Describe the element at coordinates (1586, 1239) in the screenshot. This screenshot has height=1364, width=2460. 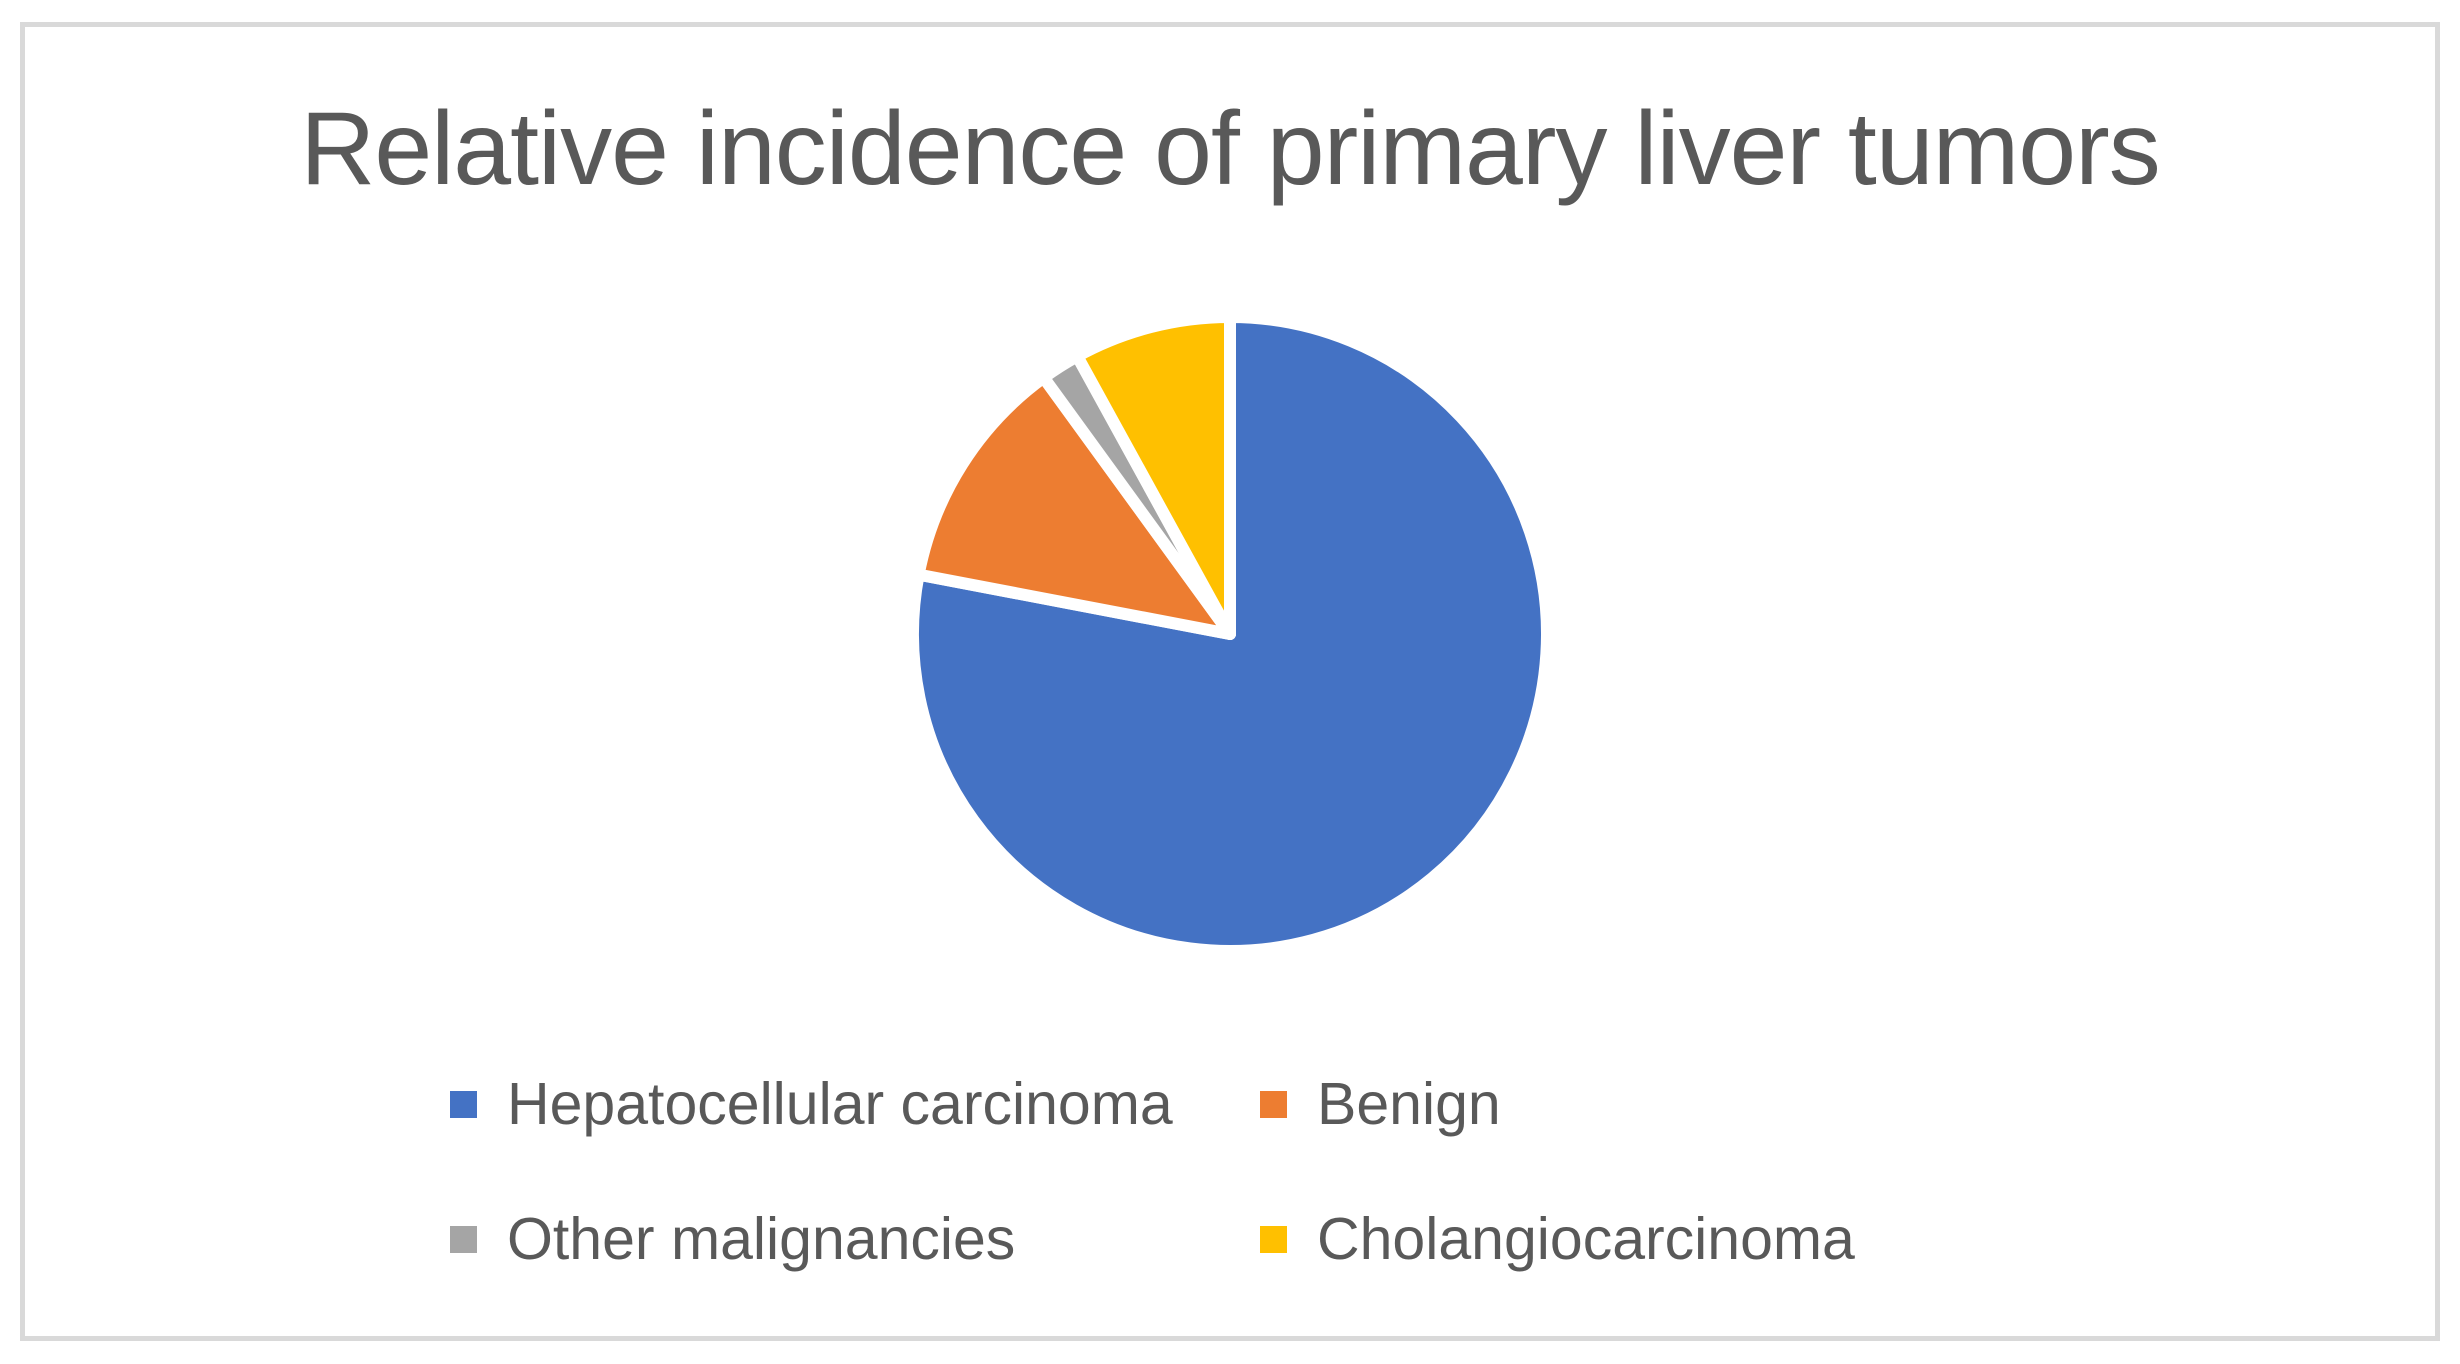
I see `legend-label: Cholangiocarcinoma` at that location.